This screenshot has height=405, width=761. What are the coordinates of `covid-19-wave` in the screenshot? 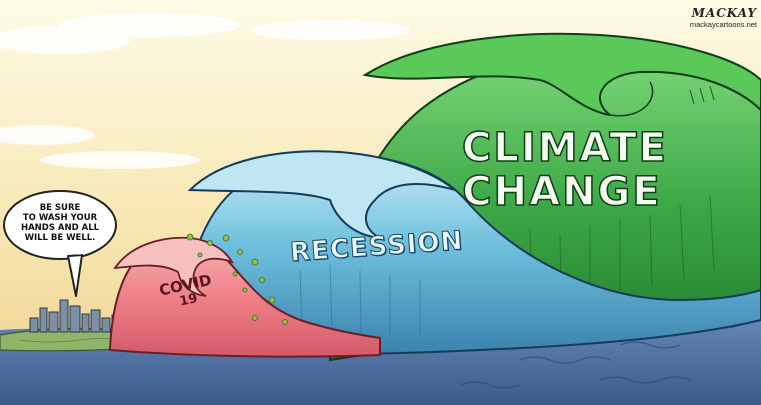 It's located at (244, 297).